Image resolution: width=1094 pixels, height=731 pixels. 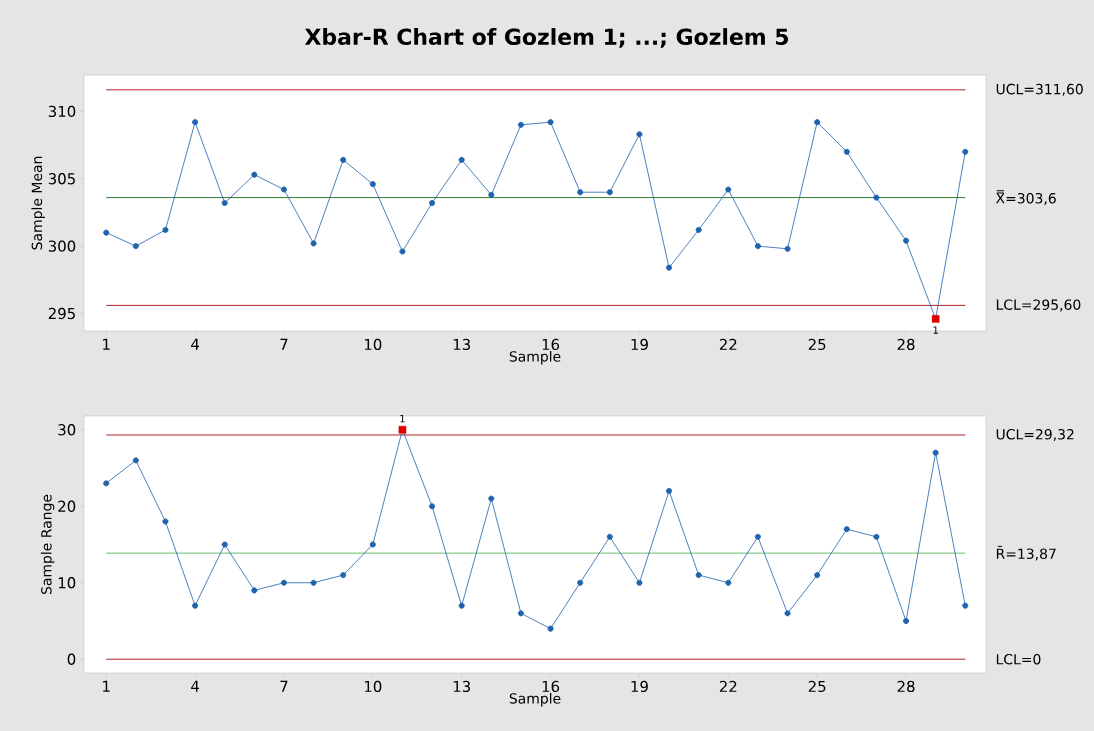 I want to click on y-tick-label: 10, so click(x=67, y=583).